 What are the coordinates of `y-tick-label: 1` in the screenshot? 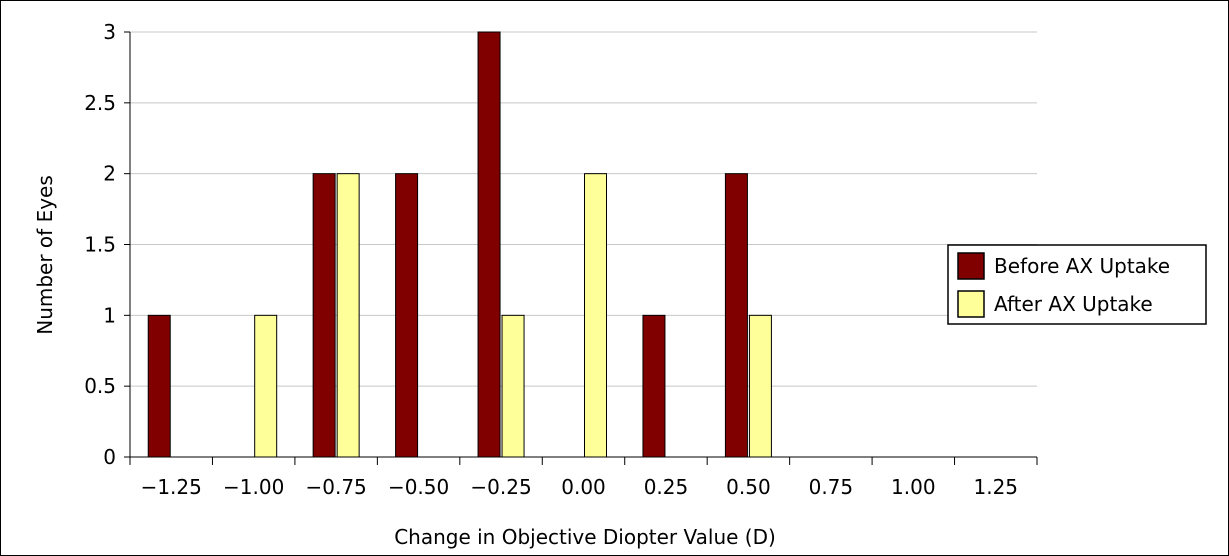 It's located at (109, 315).